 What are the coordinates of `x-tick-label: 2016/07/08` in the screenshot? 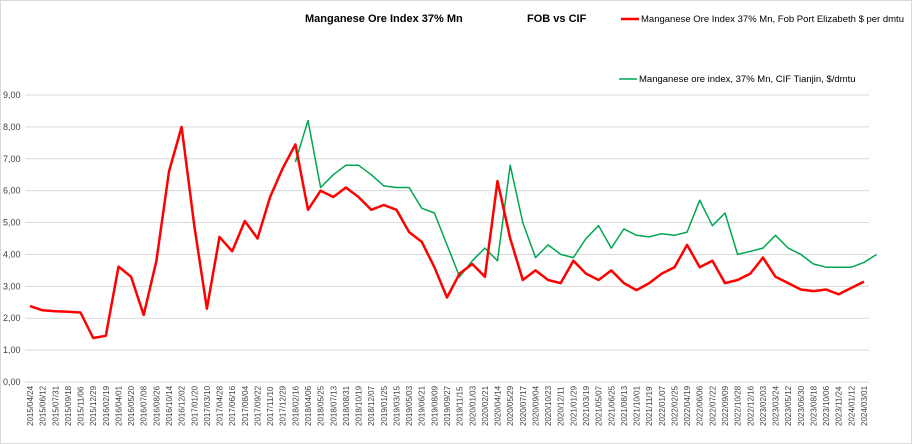 It's located at (144, 405).